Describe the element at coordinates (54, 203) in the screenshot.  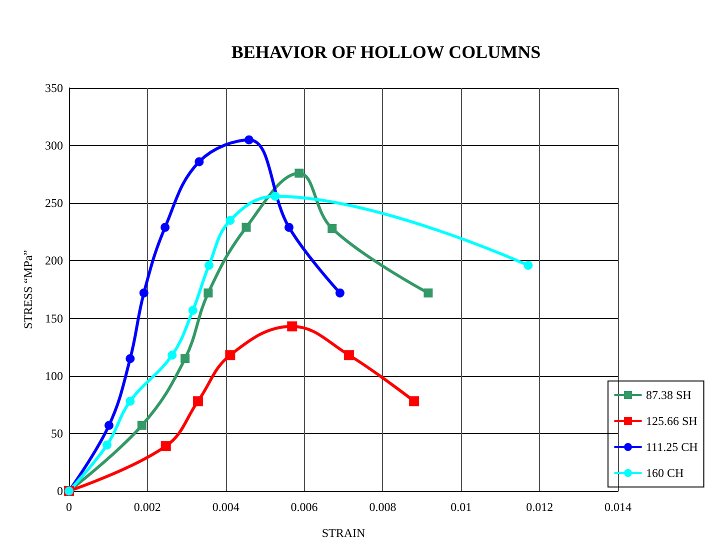
I see `y-tick-label: 250` at that location.